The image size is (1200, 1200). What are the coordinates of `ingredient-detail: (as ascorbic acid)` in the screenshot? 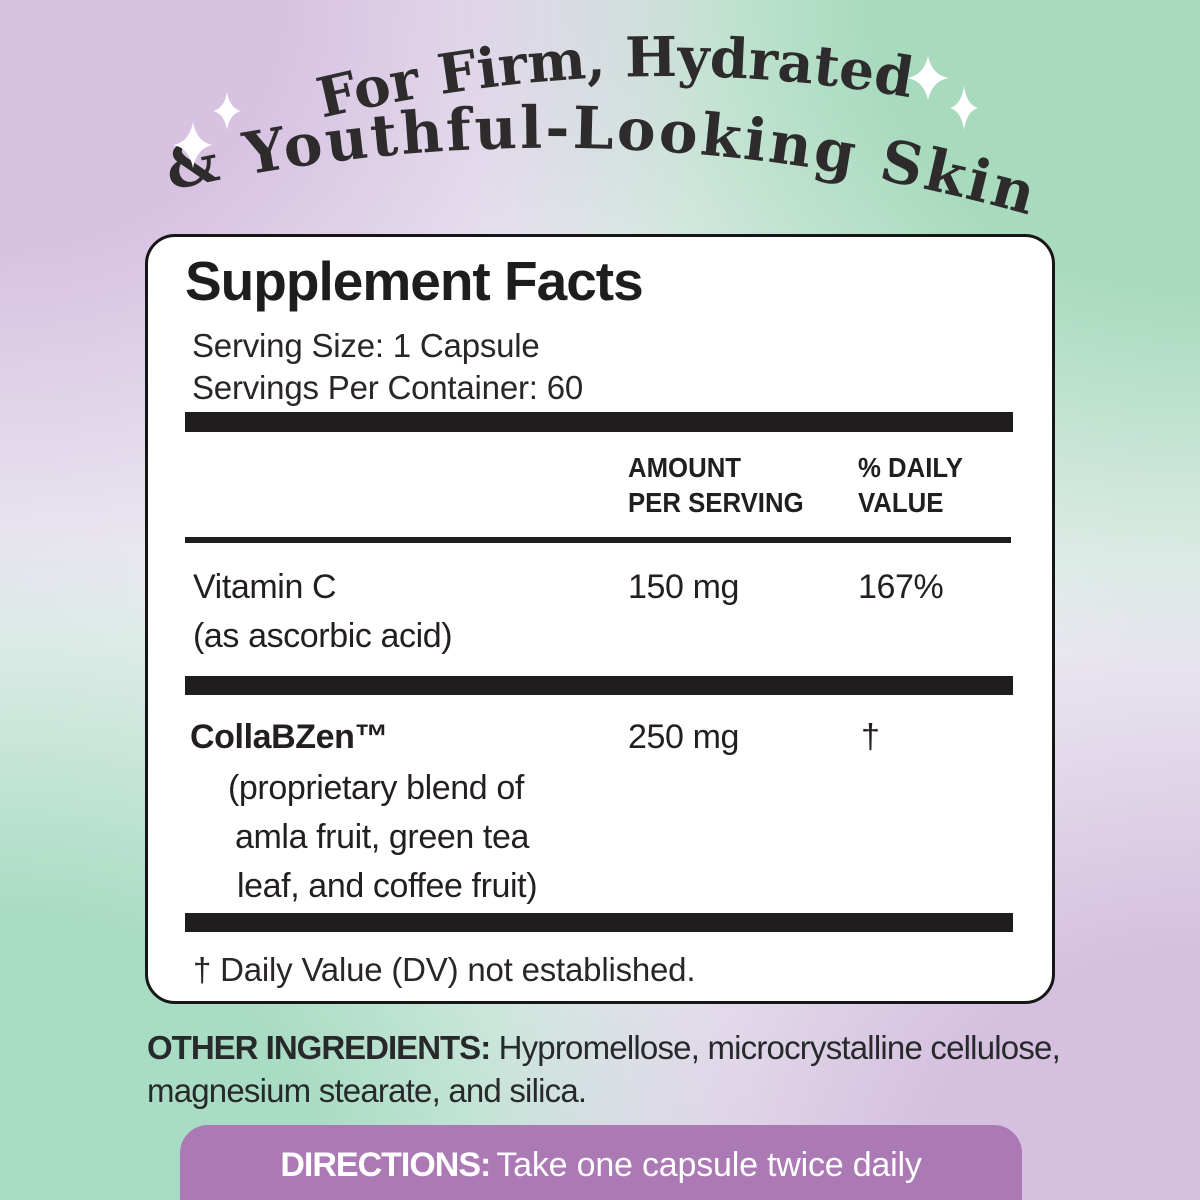 It's located at (323, 636).